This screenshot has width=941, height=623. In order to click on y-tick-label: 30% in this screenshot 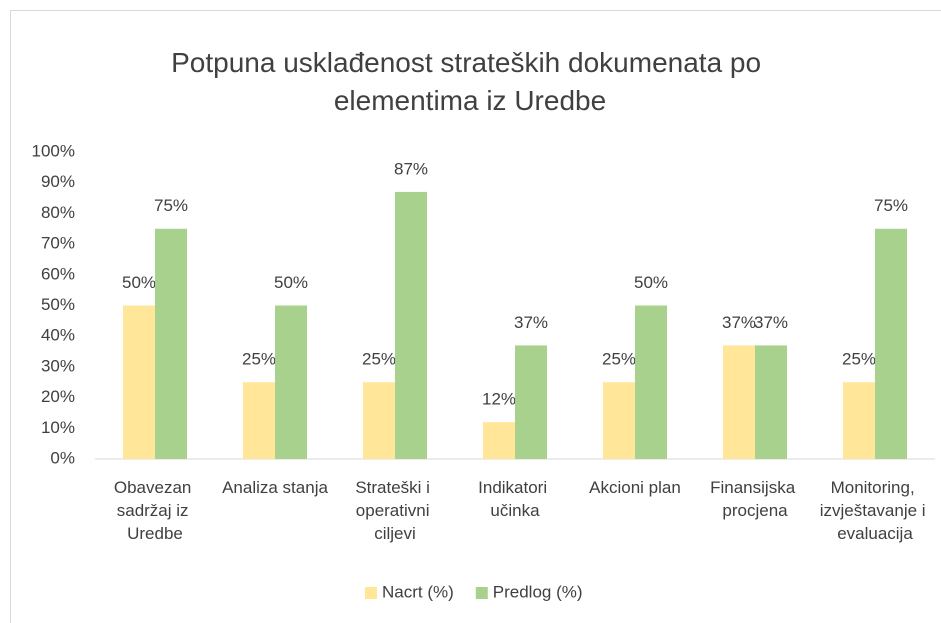, I will do `click(58, 365)`.